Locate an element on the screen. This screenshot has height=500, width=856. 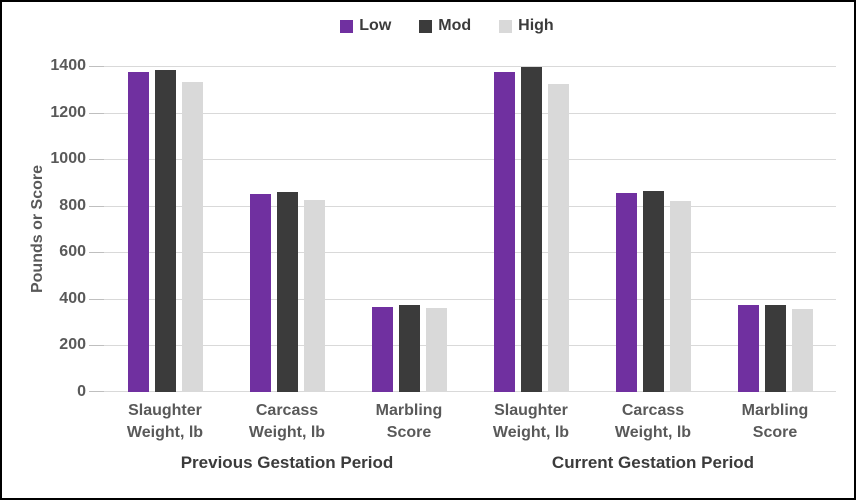
y-axis-tick-label: 1200 is located at coordinates (68, 112).